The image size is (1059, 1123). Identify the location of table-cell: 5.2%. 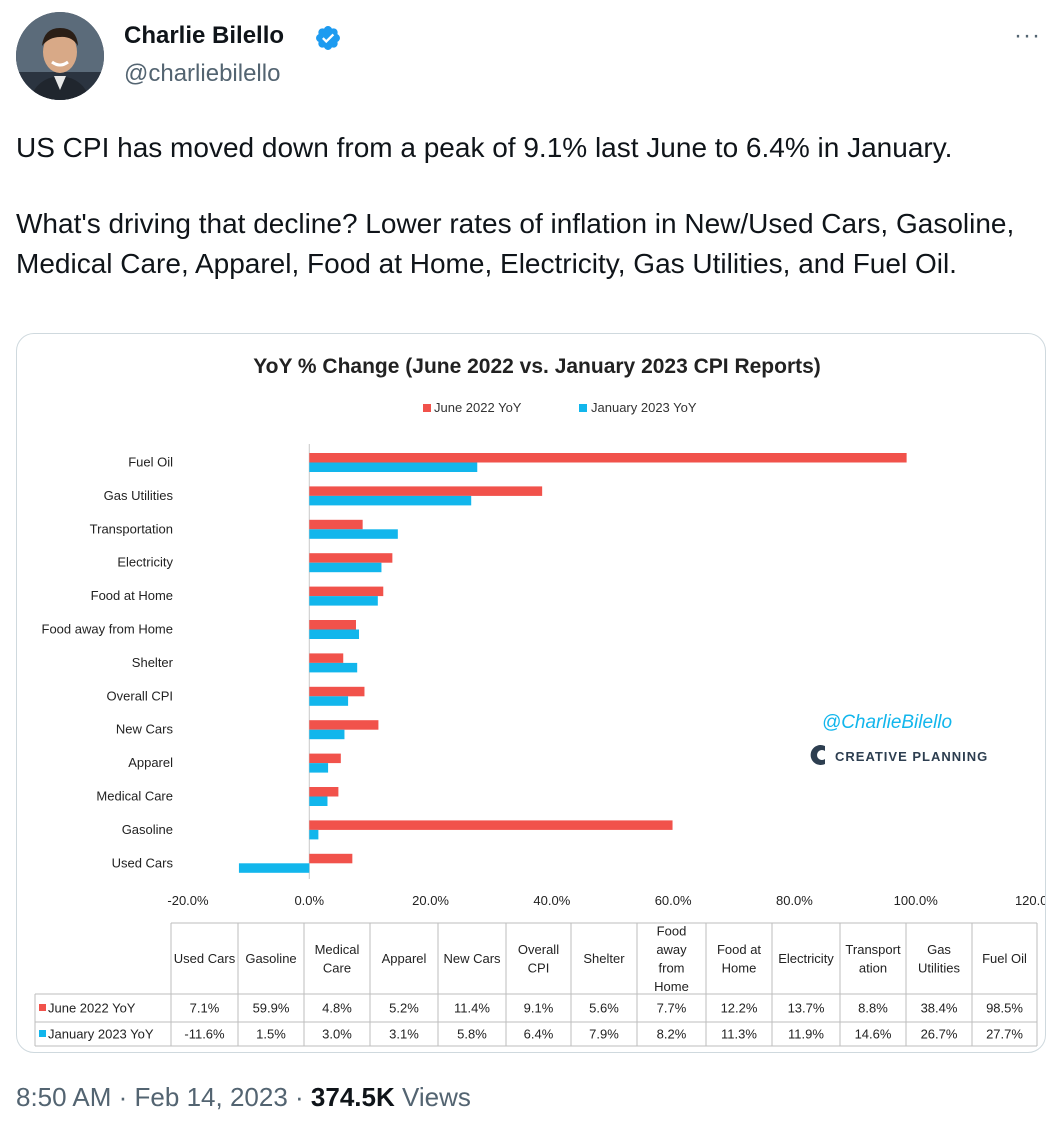
(404, 1008).